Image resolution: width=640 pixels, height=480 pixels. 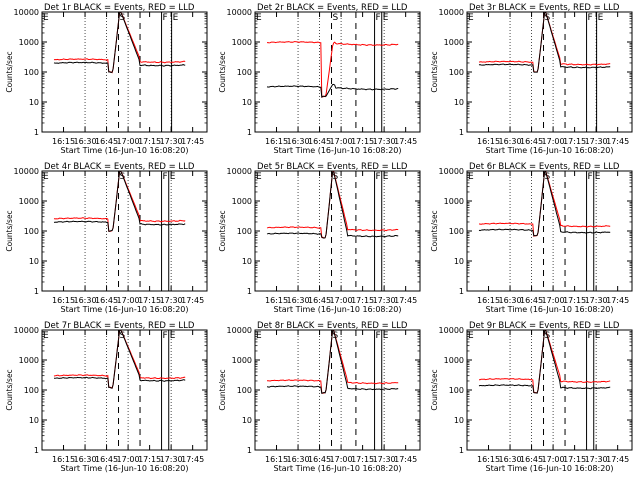 I want to click on panel-title: Det 7r BLACK = Events, RED = LLD, so click(x=119, y=326).